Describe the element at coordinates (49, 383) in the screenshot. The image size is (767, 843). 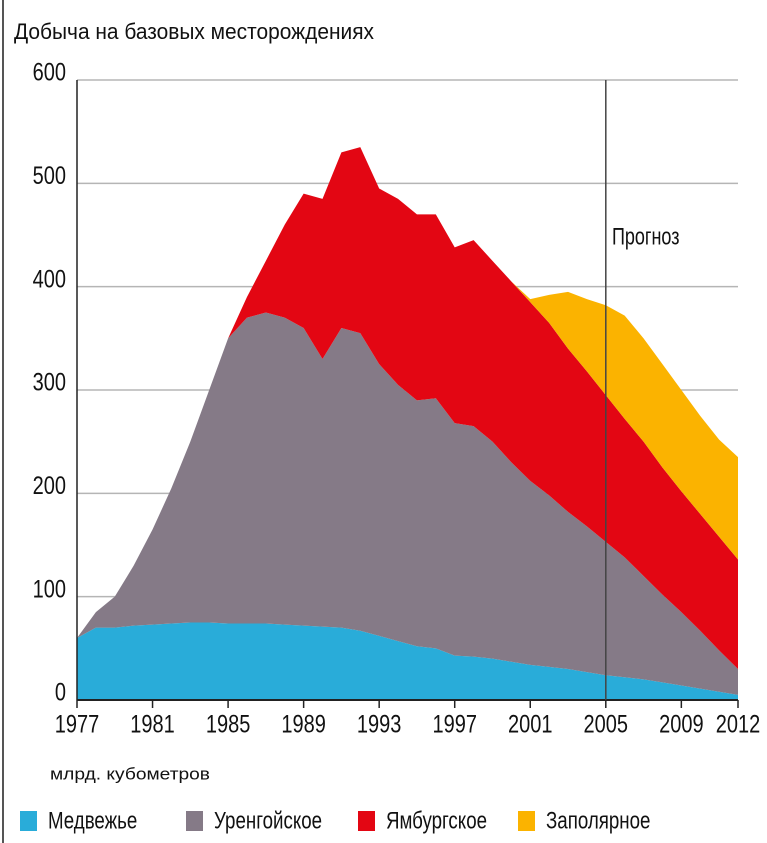
I see `y-tick-label: 300` at that location.